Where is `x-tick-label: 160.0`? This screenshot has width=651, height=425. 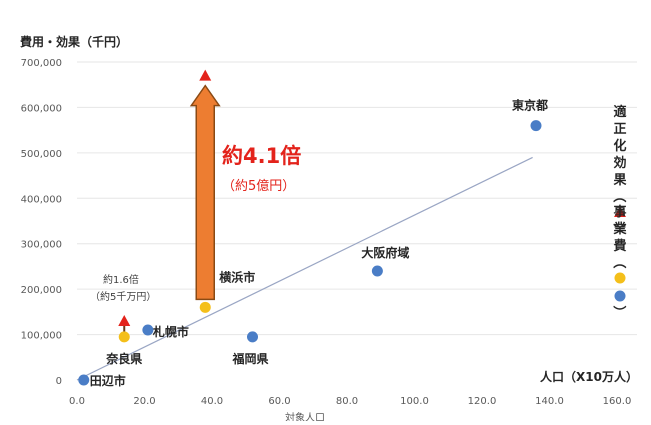 x-tick-label: 160.0 is located at coordinates (617, 401).